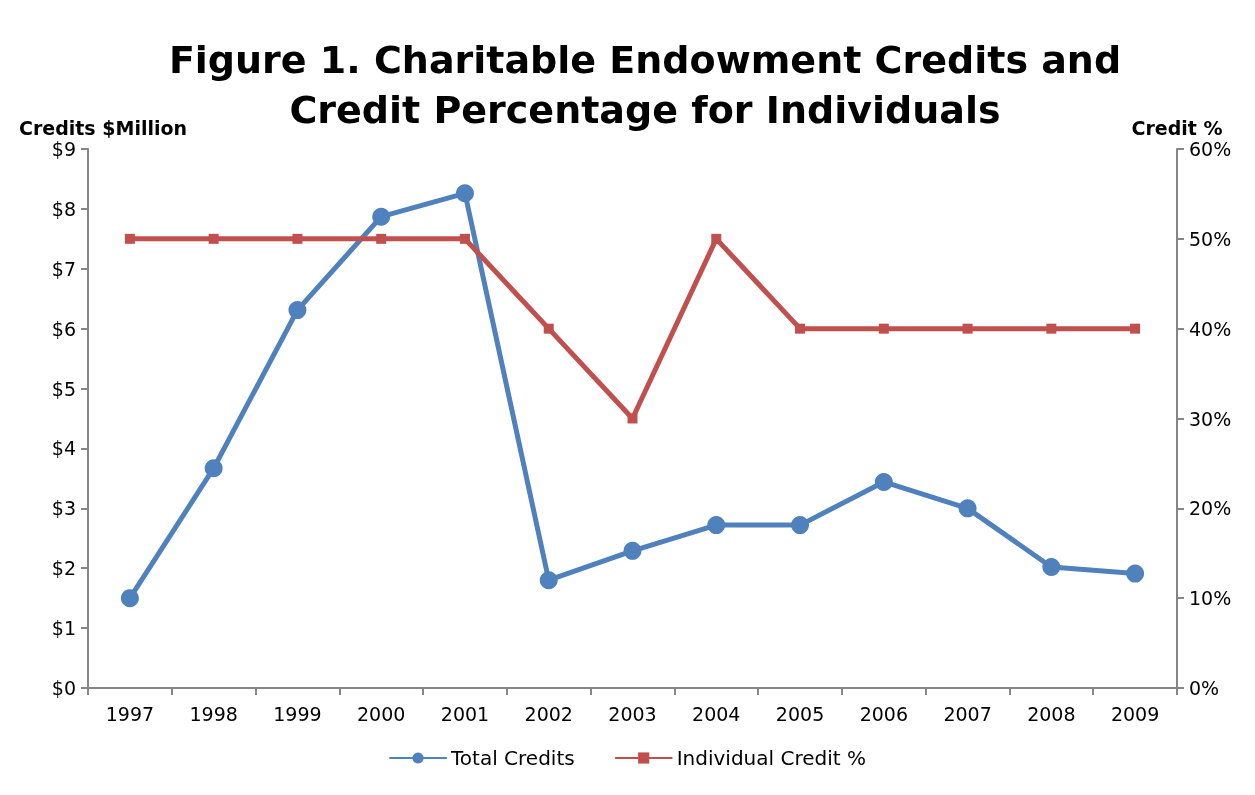 This screenshot has height=795, width=1255. I want to click on y-tick-label: $9, so click(63, 149).